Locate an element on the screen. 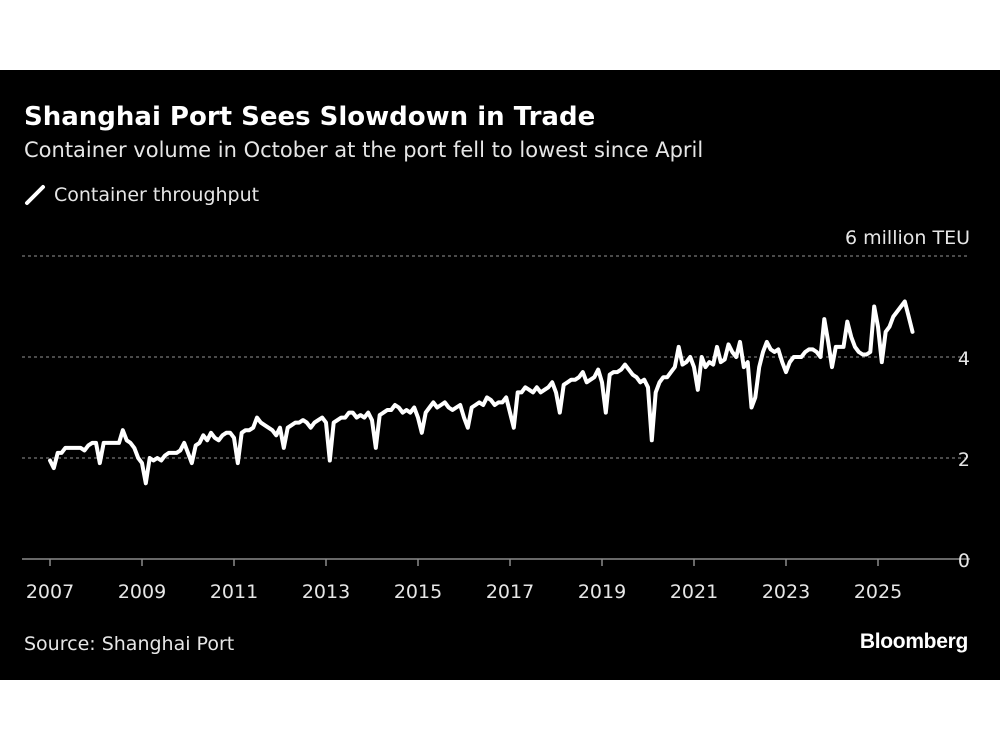 The height and width of the screenshot is (750, 1000). chart-title: Shanghai Port Sees Slowdown in Trade is located at coordinates (310, 117).